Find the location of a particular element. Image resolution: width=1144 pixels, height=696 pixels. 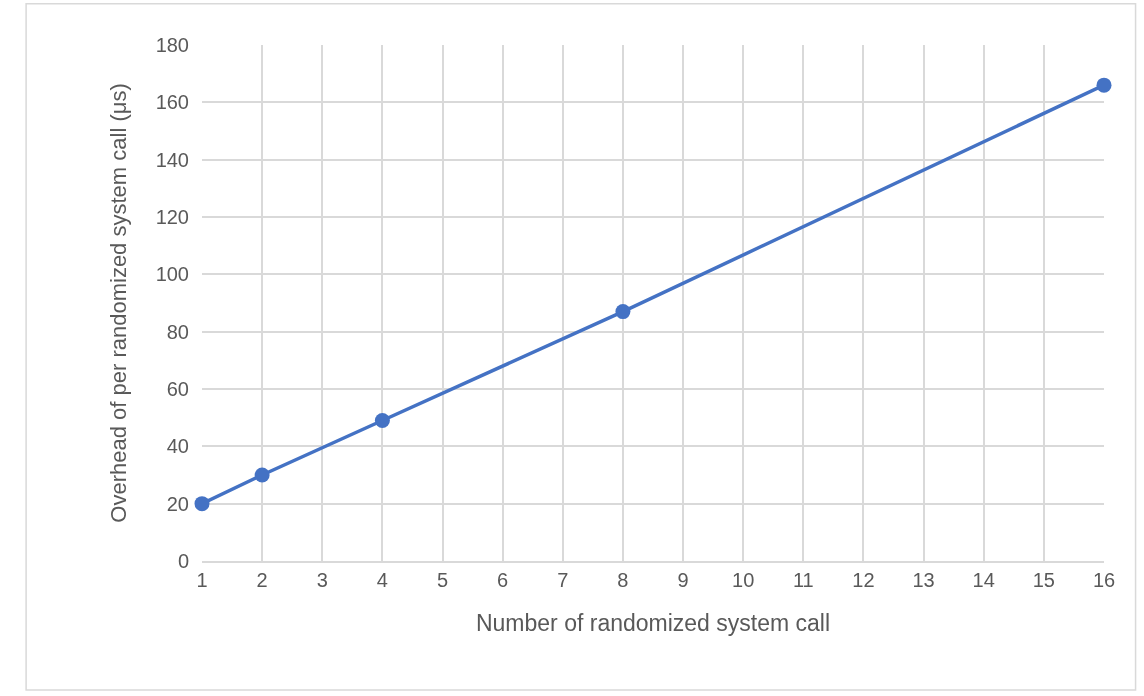

y-tick-label: 160 is located at coordinates (172, 102).